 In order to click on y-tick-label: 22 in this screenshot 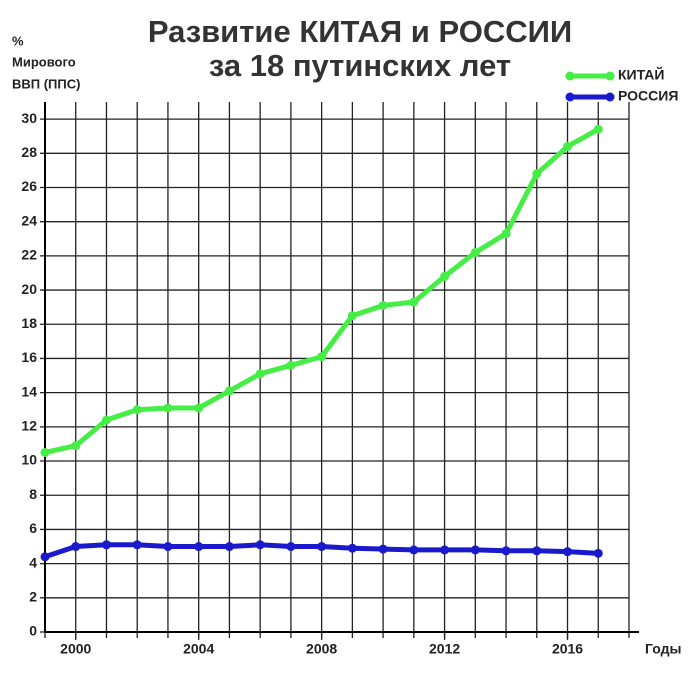, I will do `click(29, 255)`.